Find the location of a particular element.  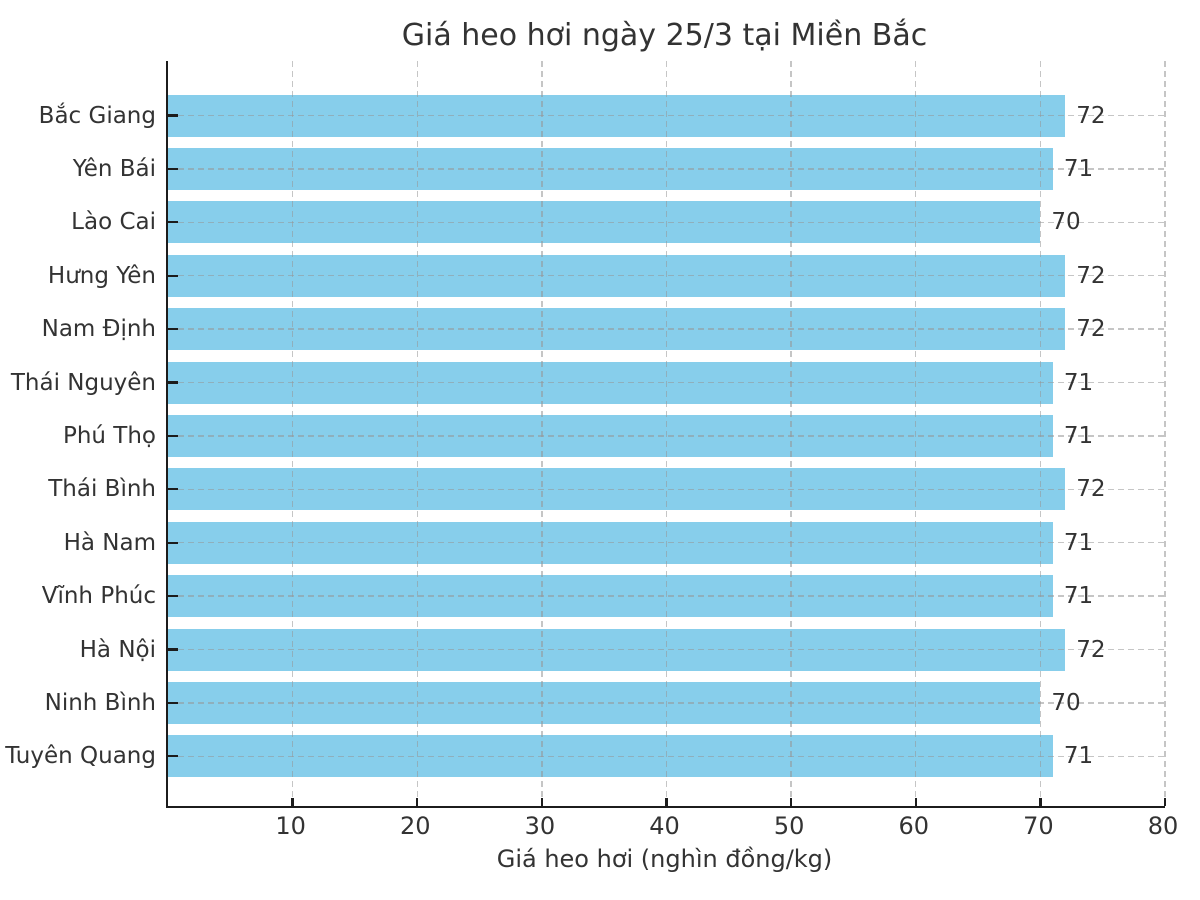

x-tick-label: 20 is located at coordinates (415, 826).